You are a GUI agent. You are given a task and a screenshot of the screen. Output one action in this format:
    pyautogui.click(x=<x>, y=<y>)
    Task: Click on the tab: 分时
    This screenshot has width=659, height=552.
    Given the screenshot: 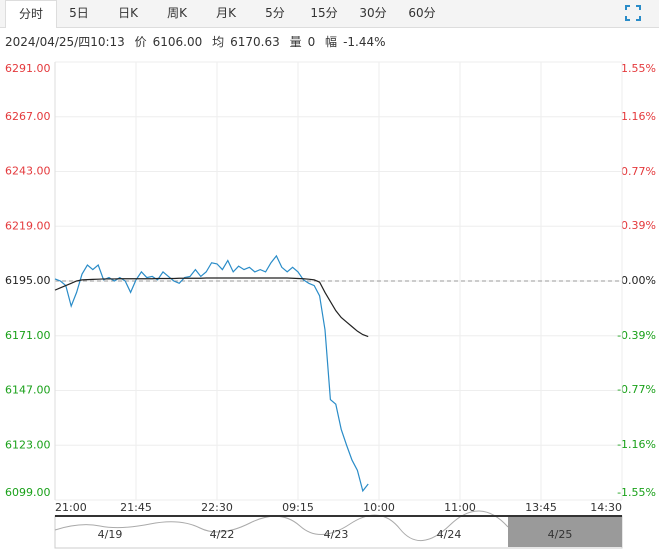 What is the action you would take?
    pyautogui.click(x=31, y=14)
    